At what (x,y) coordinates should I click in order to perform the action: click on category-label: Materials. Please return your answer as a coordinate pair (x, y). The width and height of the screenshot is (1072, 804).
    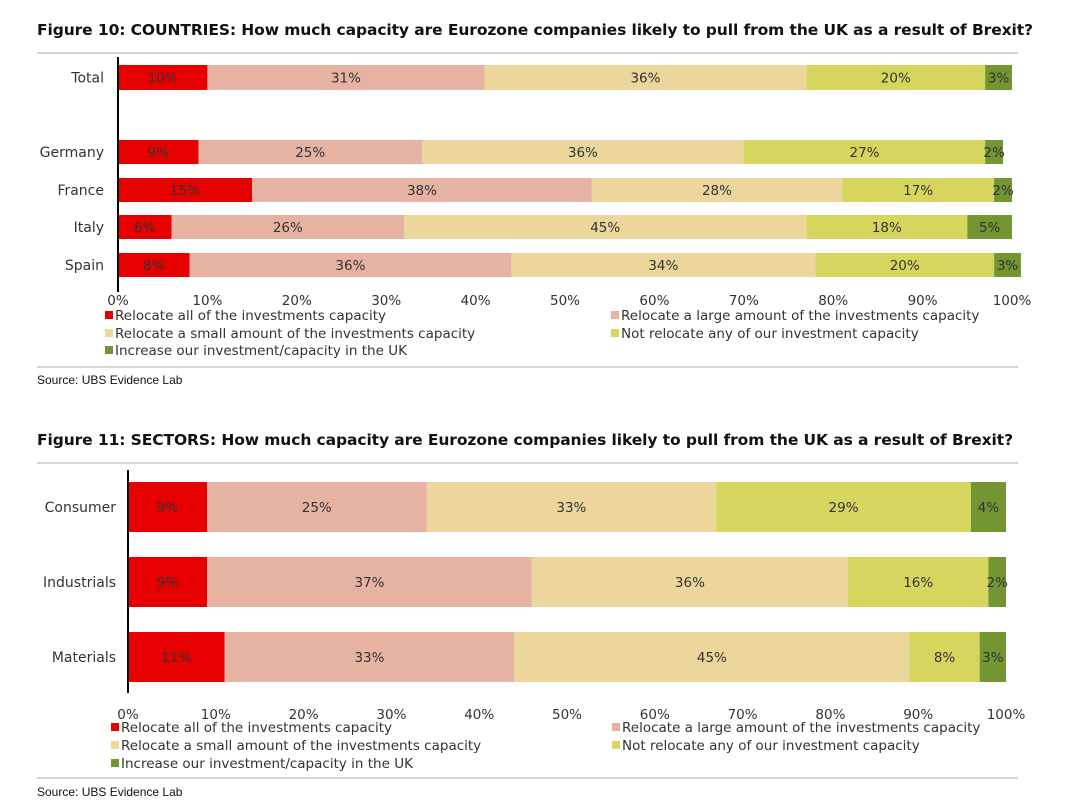
    Looking at the image, I should click on (84, 658).